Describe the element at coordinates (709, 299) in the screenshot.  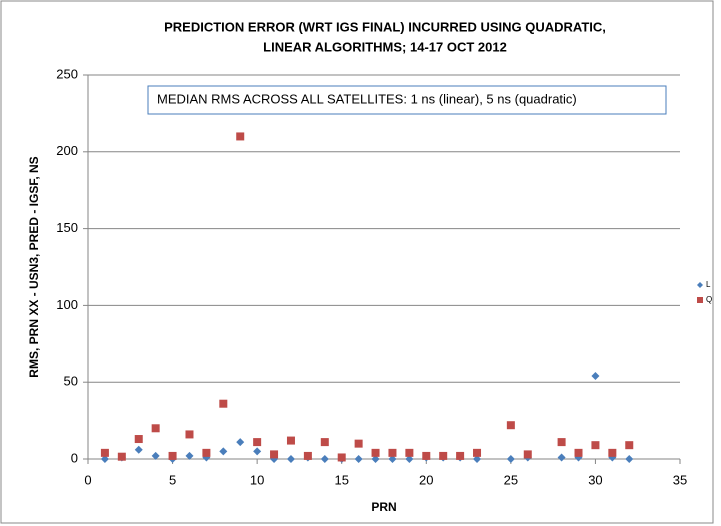
I see `legend-label: Q` at that location.